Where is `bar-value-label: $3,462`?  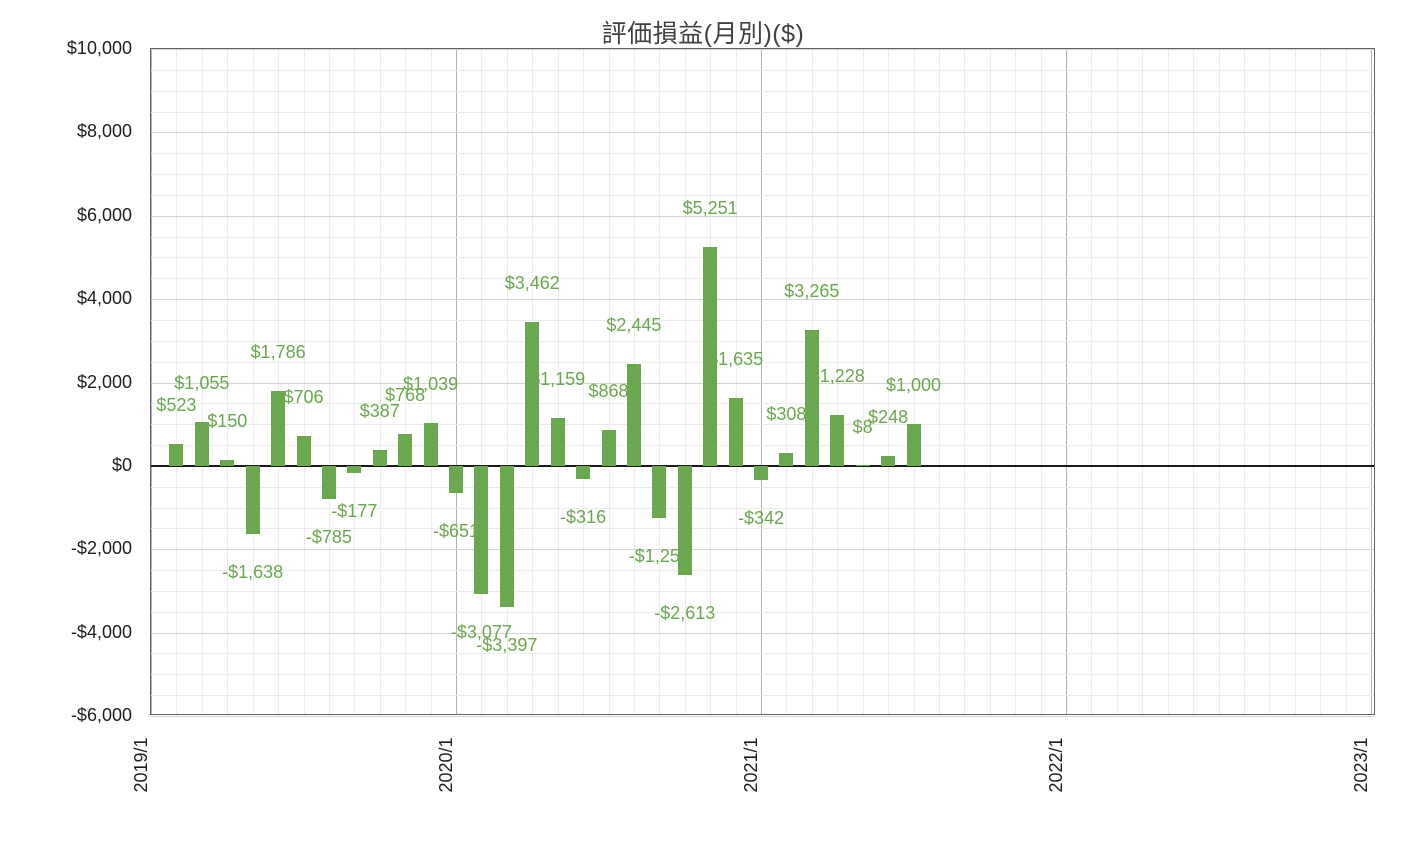
bar-value-label: $3,462 is located at coordinates (532, 282).